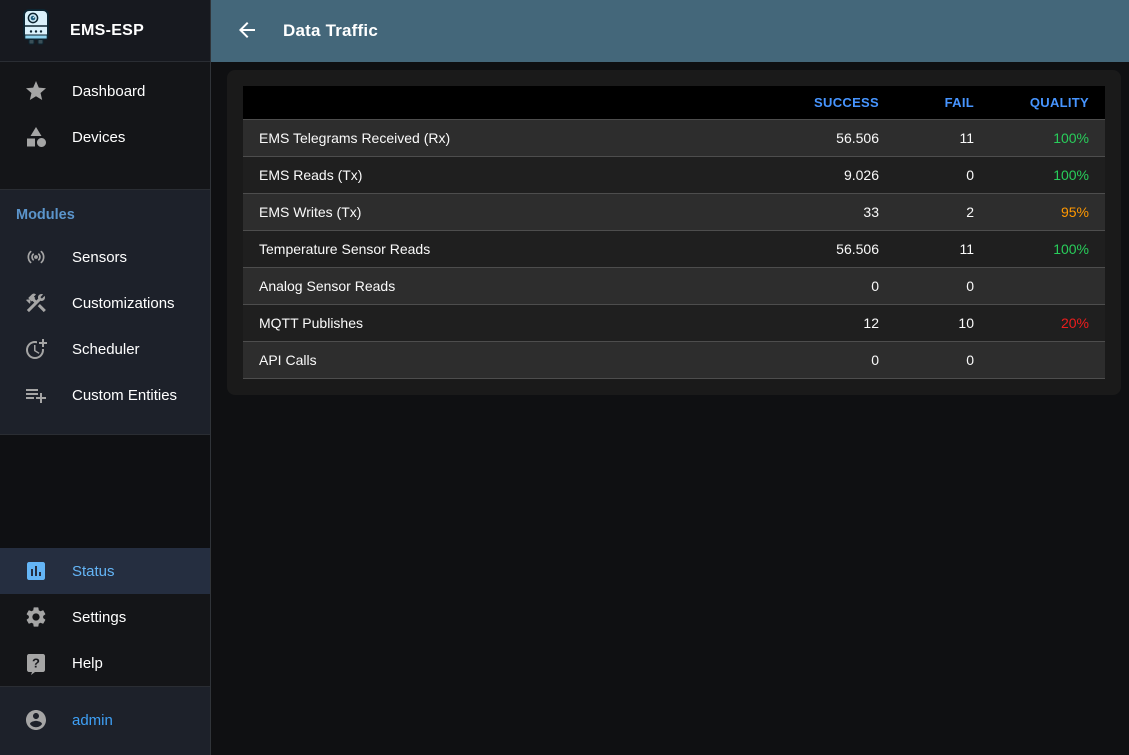 Image resolution: width=1129 pixels, height=755 pixels. I want to click on sidebar-item-dashboard: Dashboard, so click(105, 91).